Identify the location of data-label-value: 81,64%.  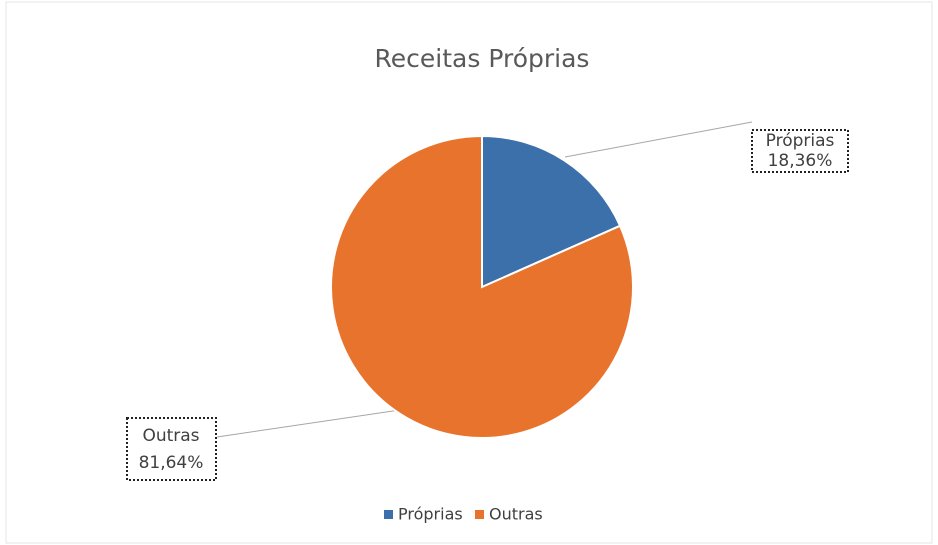
(171, 463).